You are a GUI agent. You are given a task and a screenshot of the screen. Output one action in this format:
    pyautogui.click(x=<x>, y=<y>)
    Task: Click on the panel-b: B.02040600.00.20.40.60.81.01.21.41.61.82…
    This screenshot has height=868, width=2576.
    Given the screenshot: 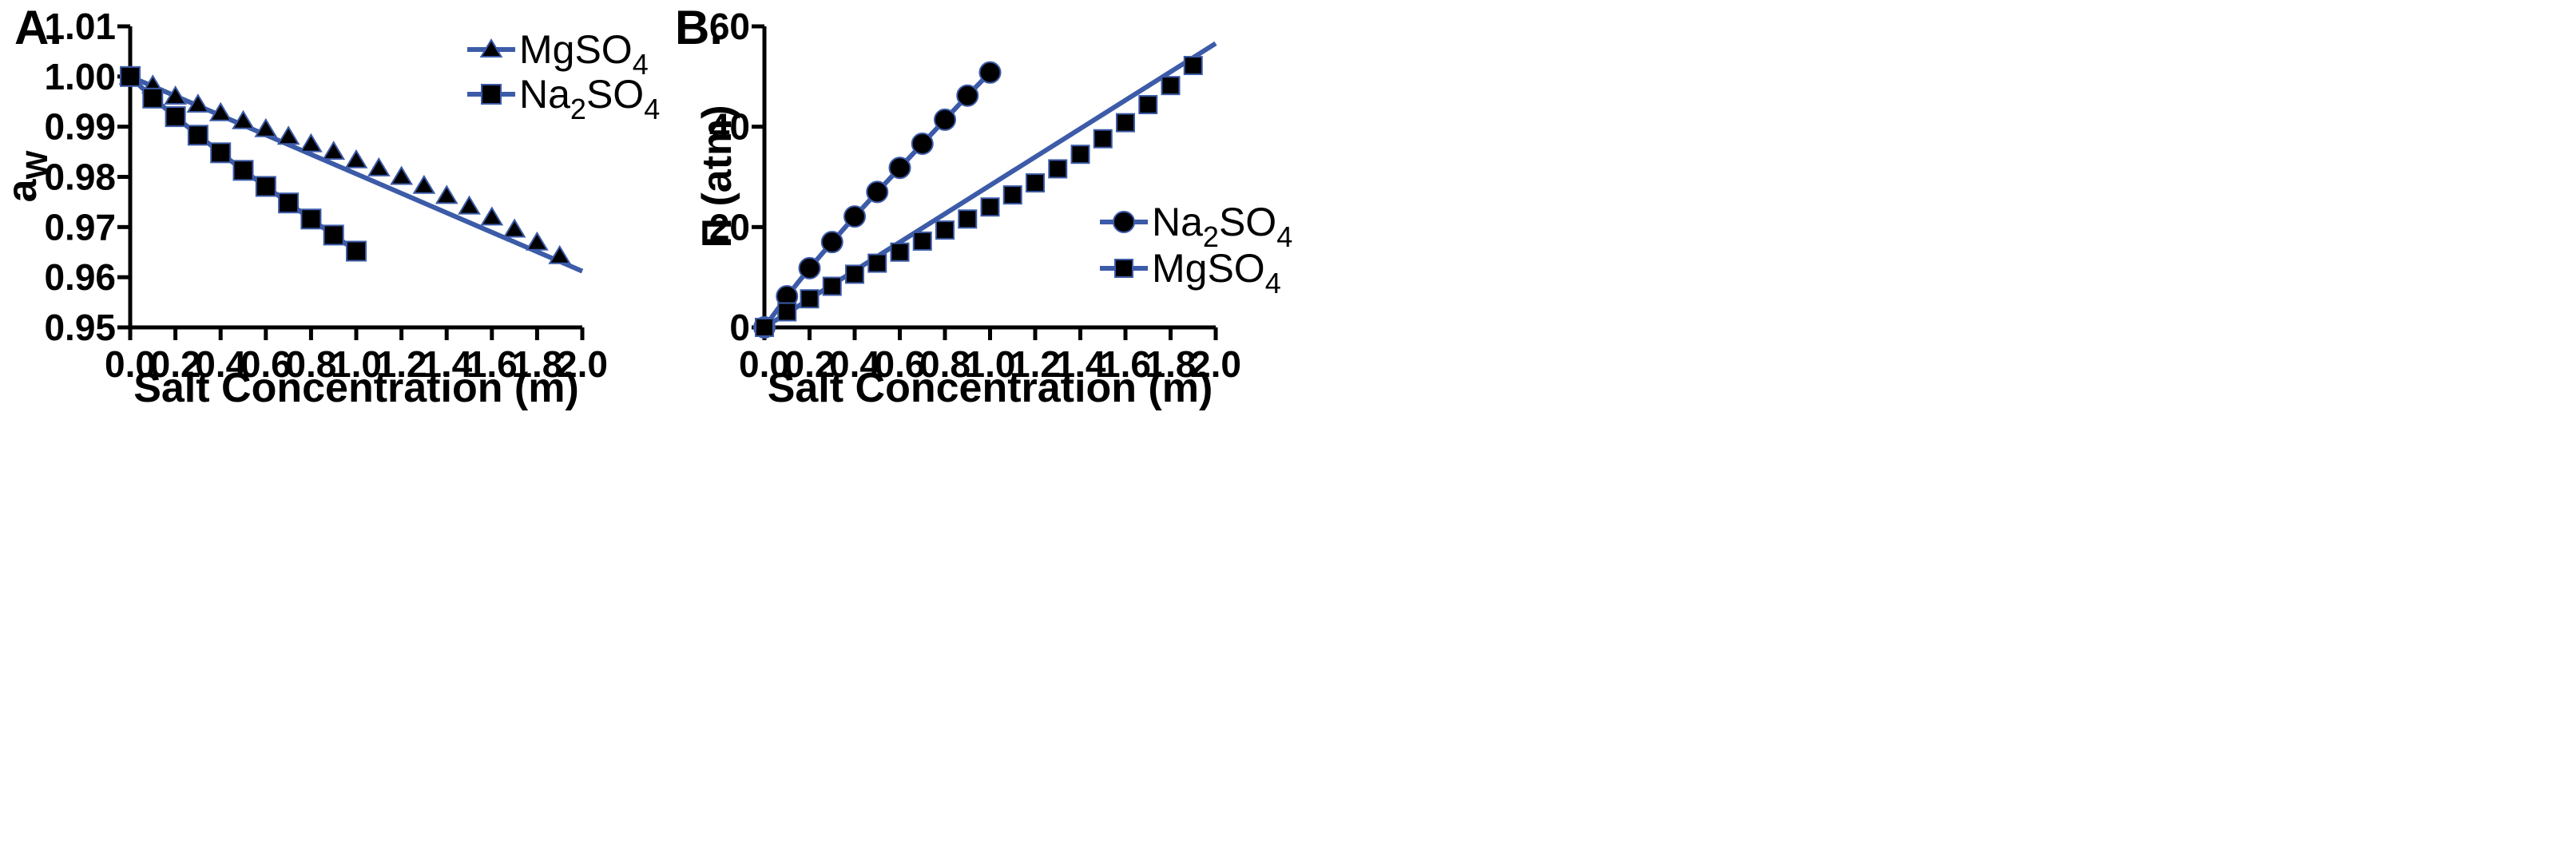 What is the action you would take?
    pyautogui.click(x=984, y=206)
    